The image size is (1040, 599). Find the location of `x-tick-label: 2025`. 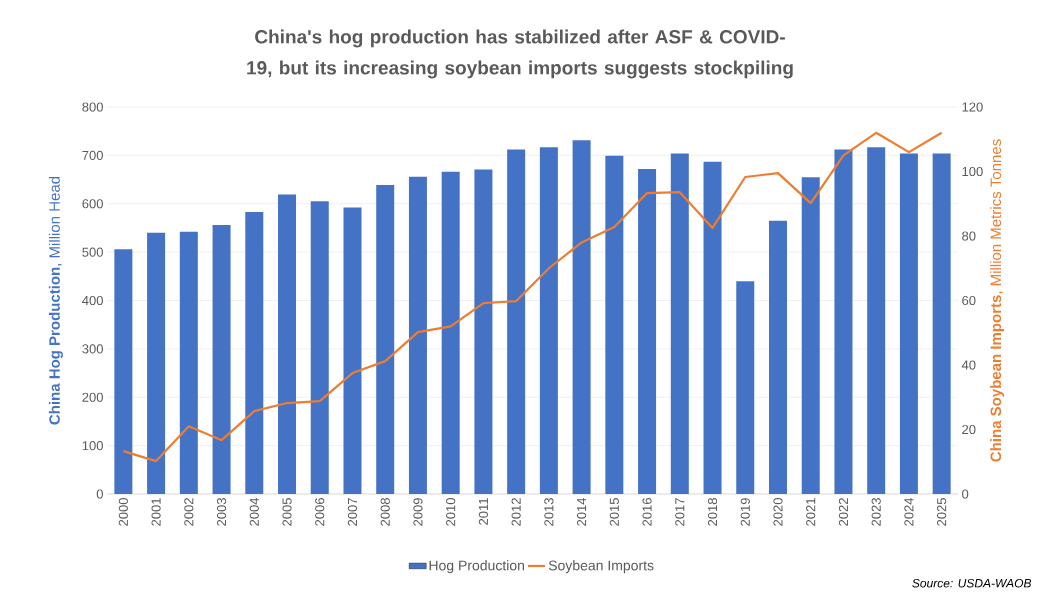

x-tick-label: 2025 is located at coordinates (942, 512).